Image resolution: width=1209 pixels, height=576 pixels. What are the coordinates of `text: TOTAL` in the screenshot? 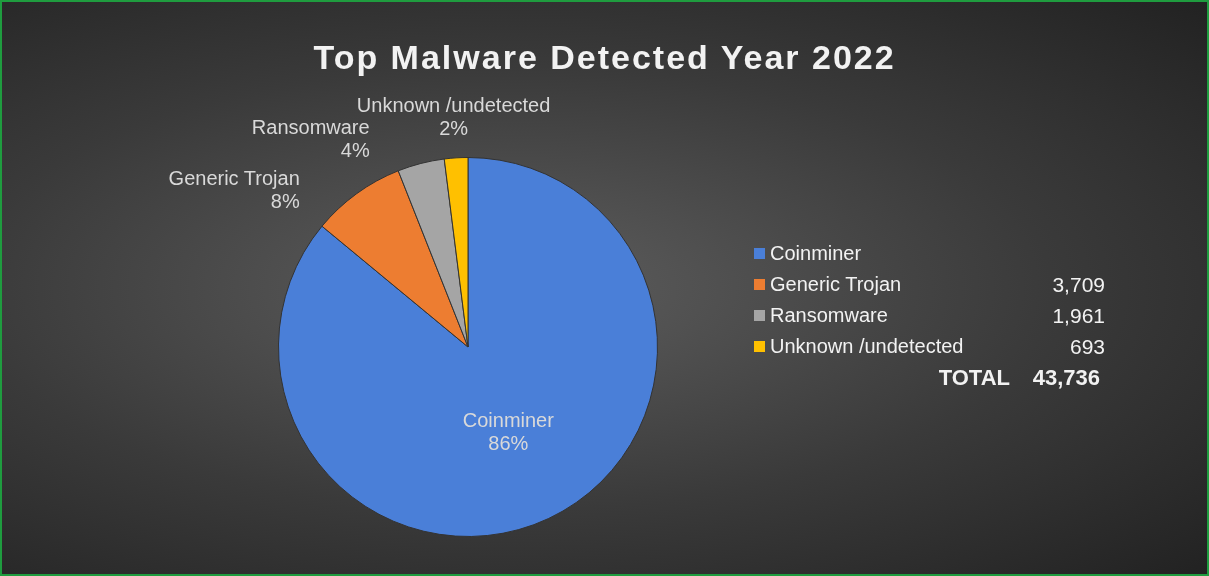 It's located at (973, 377).